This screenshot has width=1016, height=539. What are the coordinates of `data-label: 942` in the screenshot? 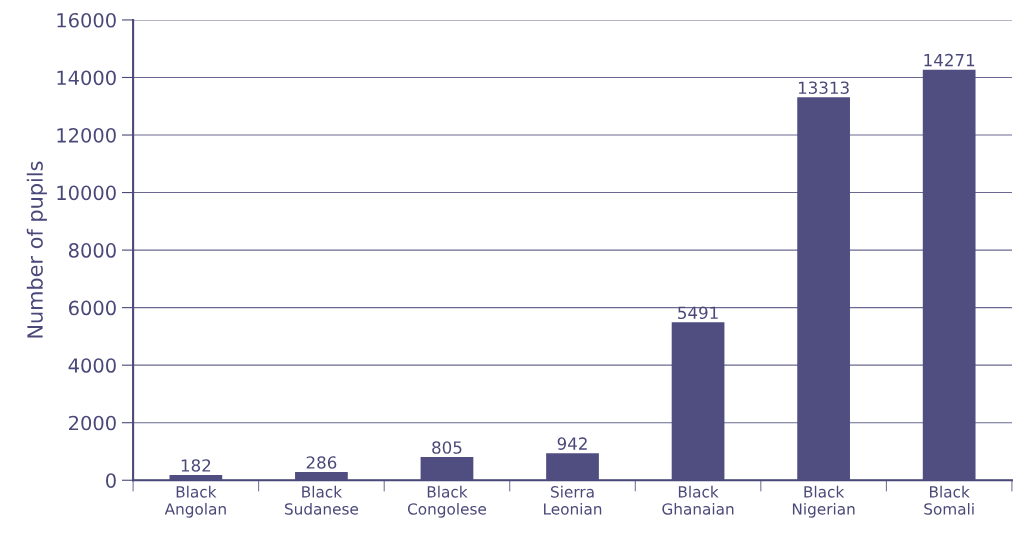 It's located at (572, 443).